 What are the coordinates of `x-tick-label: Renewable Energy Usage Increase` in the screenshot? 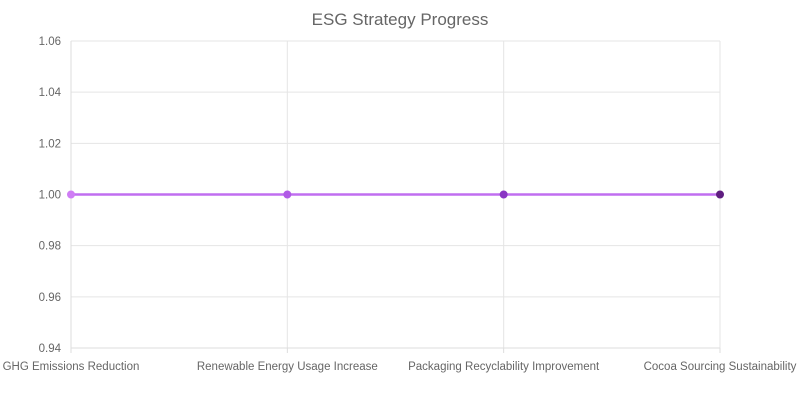 It's located at (287, 367).